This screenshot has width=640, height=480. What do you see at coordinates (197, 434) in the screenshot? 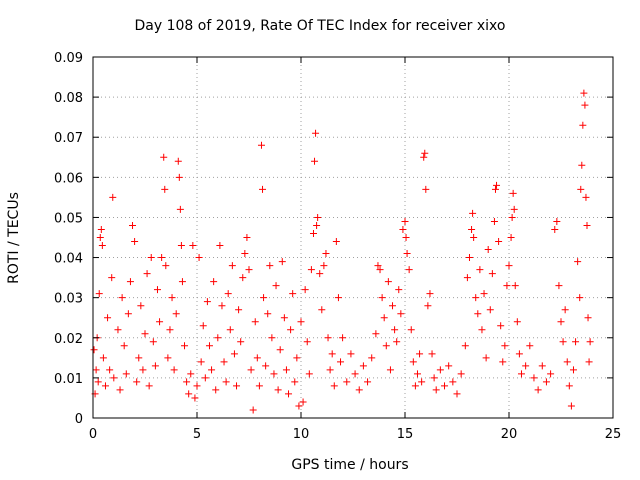
I see `x-tick-label: 5` at bounding box center [197, 434].